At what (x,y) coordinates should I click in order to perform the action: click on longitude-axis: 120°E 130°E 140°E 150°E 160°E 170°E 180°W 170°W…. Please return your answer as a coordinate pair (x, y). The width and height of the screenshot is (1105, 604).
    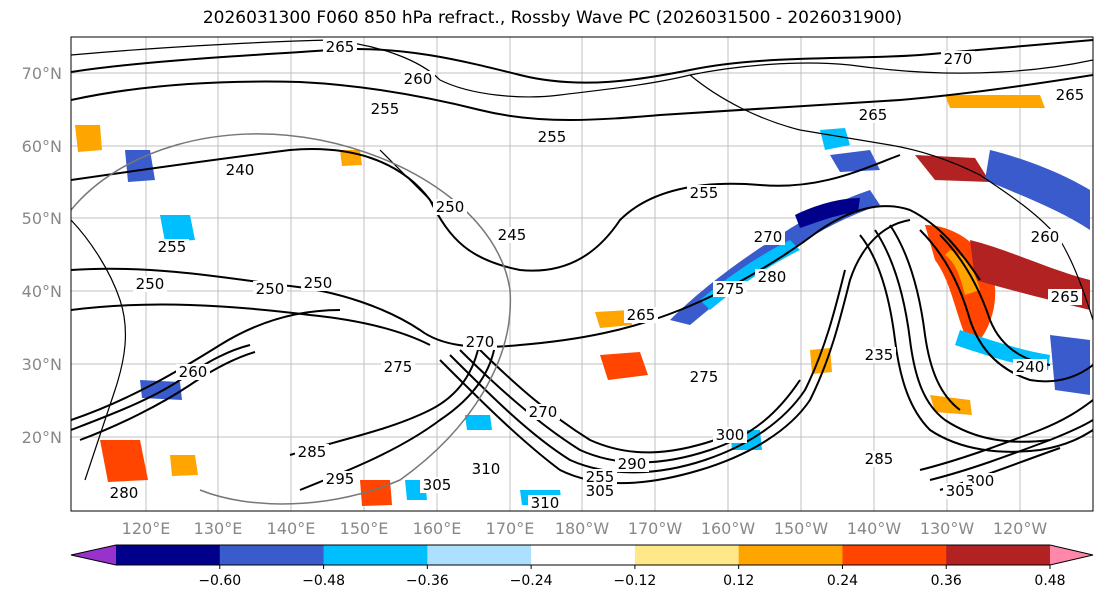
    Looking at the image, I should click on (585, 528).